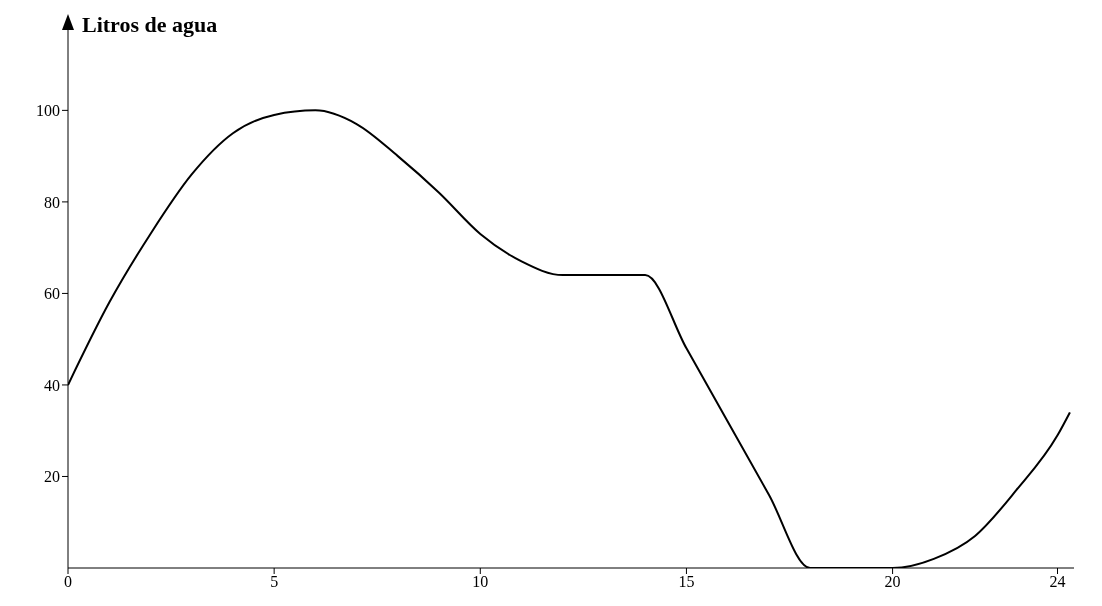  I want to click on x-tick-label: 24, so click(1057, 582).